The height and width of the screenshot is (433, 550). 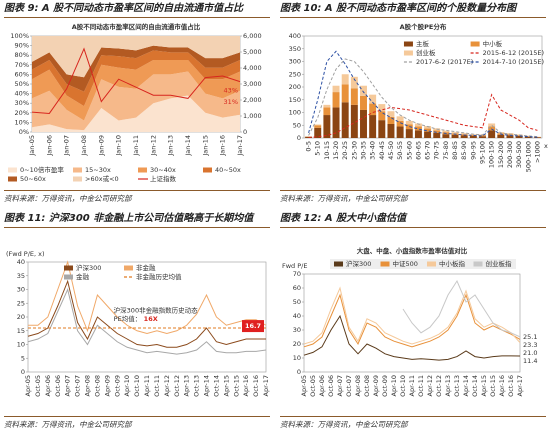 What do you see at coordinates (444, 62) in the screenshot?
I see `legend-label: 2017-6-2 (2017E)` at bounding box center [444, 62].